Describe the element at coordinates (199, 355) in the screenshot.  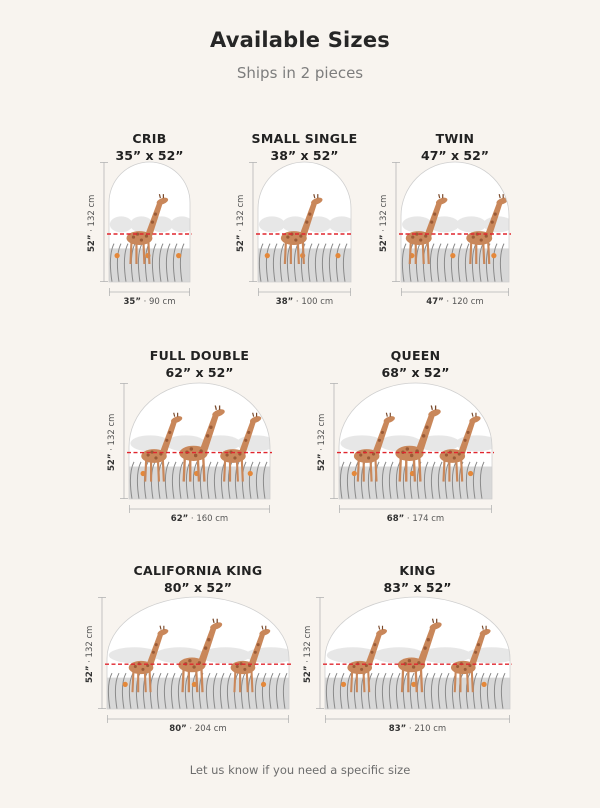
I see `size-name: FULL DOUBLE` at that location.